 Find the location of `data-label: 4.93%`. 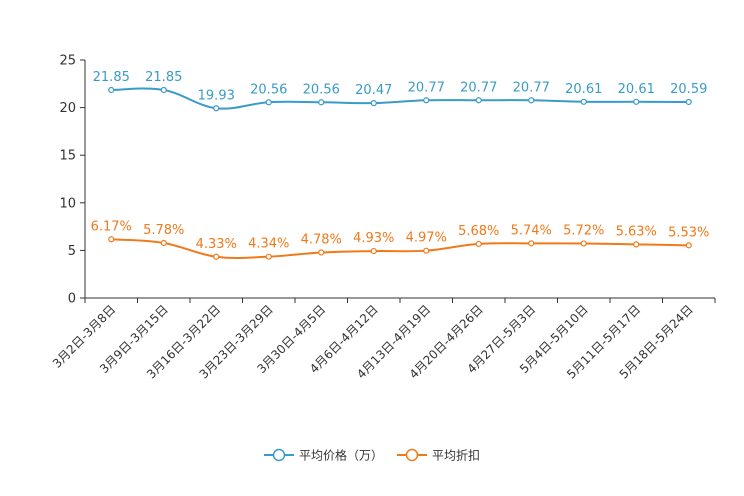

data-label: 4.93% is located at coordinates (373, 238).